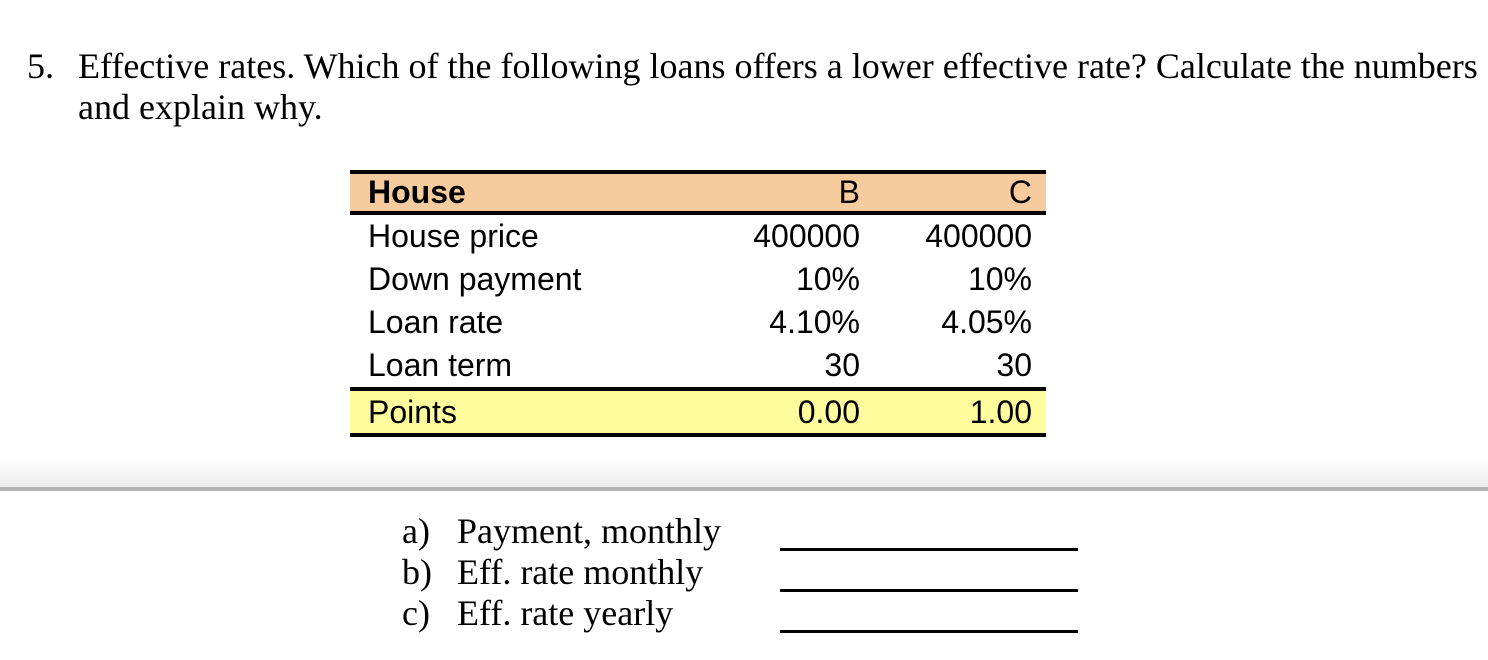 The width and height of the screenshot is (1488, 660). What do you see at coordinates (40, 66) in the screenshot?
I see `question-number: 5.` at bounding box center [40, 66].